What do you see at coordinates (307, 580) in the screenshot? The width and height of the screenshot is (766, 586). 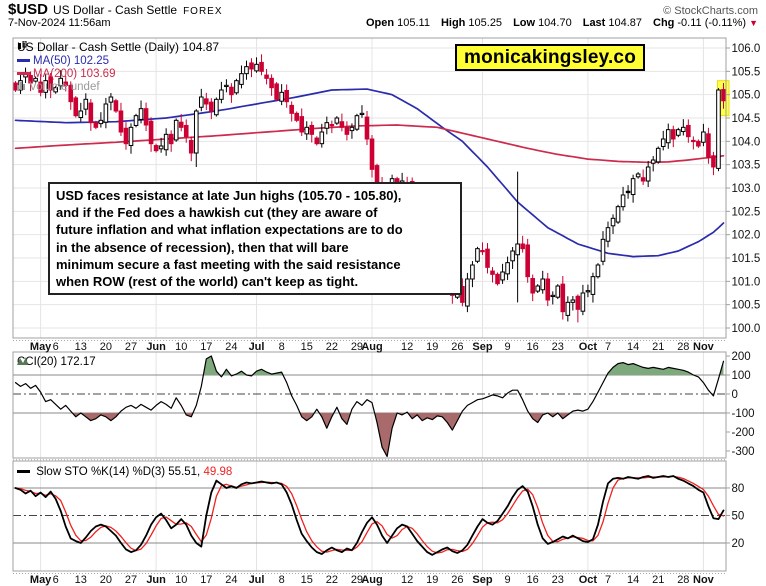 I see `svg-text: 15` at bounding box center [307, 580].